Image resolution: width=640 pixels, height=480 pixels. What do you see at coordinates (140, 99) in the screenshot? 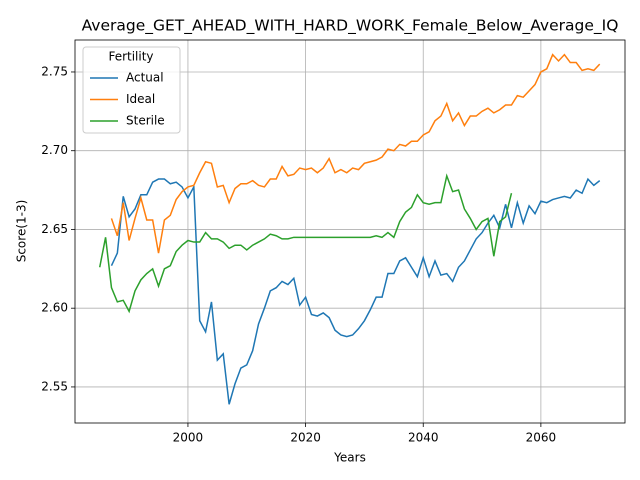
I see `legend-label: Ideal` at bounding box center [140, 99].